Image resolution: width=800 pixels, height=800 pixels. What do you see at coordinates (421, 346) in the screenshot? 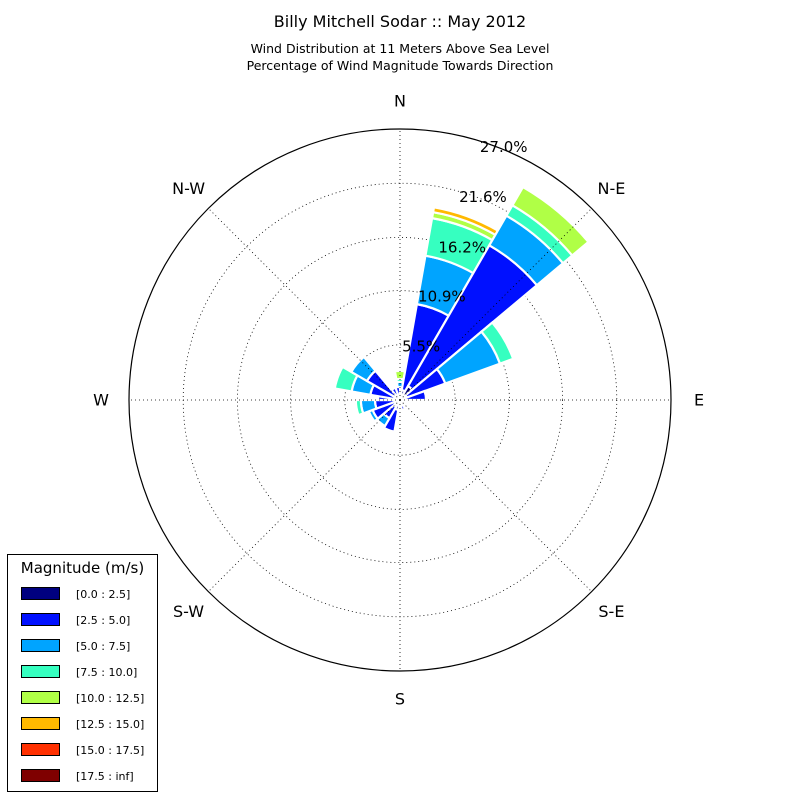
I see `radial-tick-label: 5.5%` at bounding box center [421, 346].